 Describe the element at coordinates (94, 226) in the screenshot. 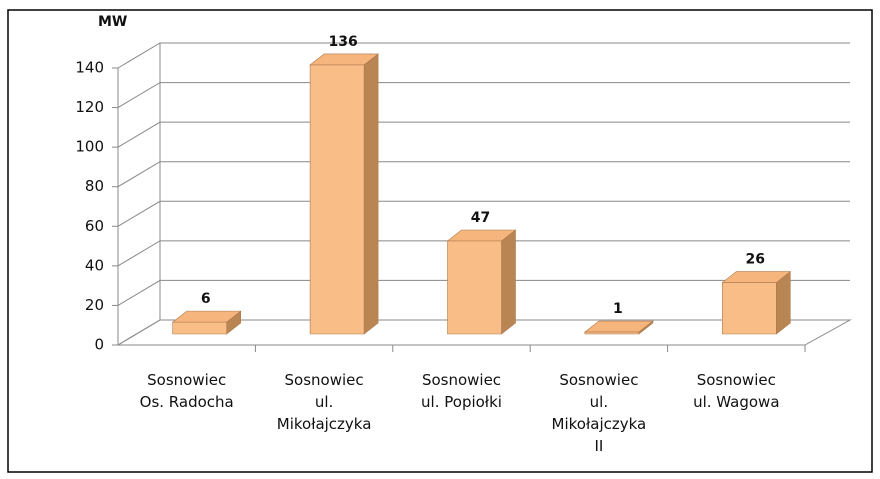

I see `y-tick-label: 60` at that location.